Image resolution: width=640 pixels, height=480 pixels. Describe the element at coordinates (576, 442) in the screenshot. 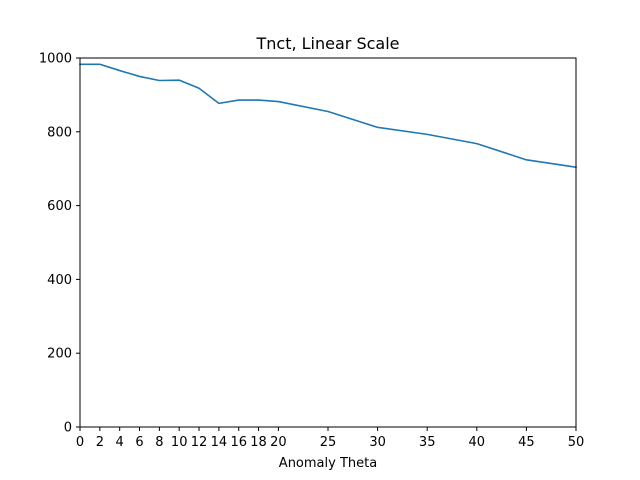

I see `x-tick-label: 50` at that location.